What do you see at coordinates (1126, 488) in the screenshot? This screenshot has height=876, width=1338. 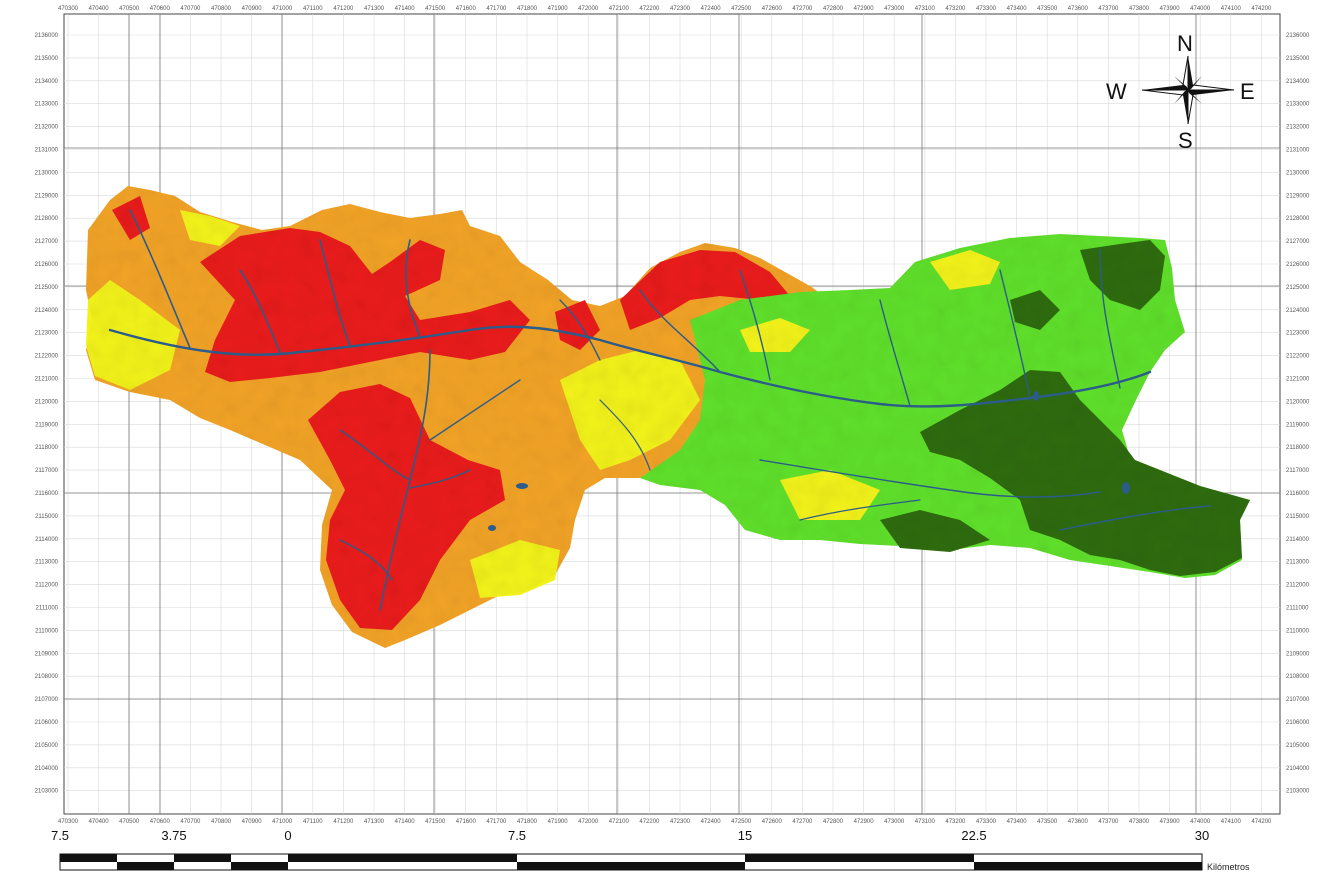 I see `water-body` at bounding box center [1126, 488].